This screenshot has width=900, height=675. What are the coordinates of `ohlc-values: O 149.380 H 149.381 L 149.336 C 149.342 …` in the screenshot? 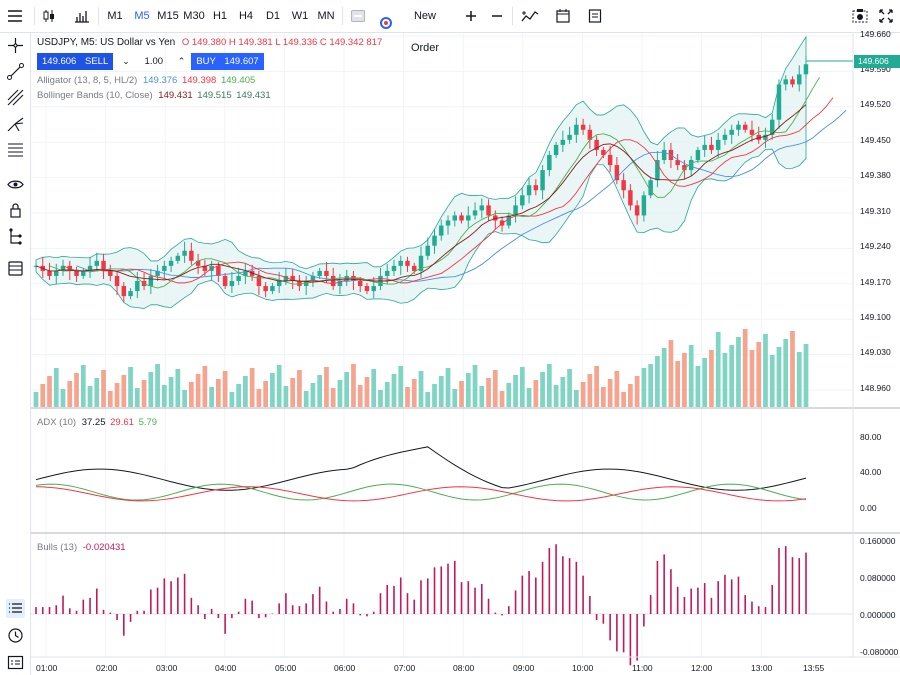 It's located at (282, 42).